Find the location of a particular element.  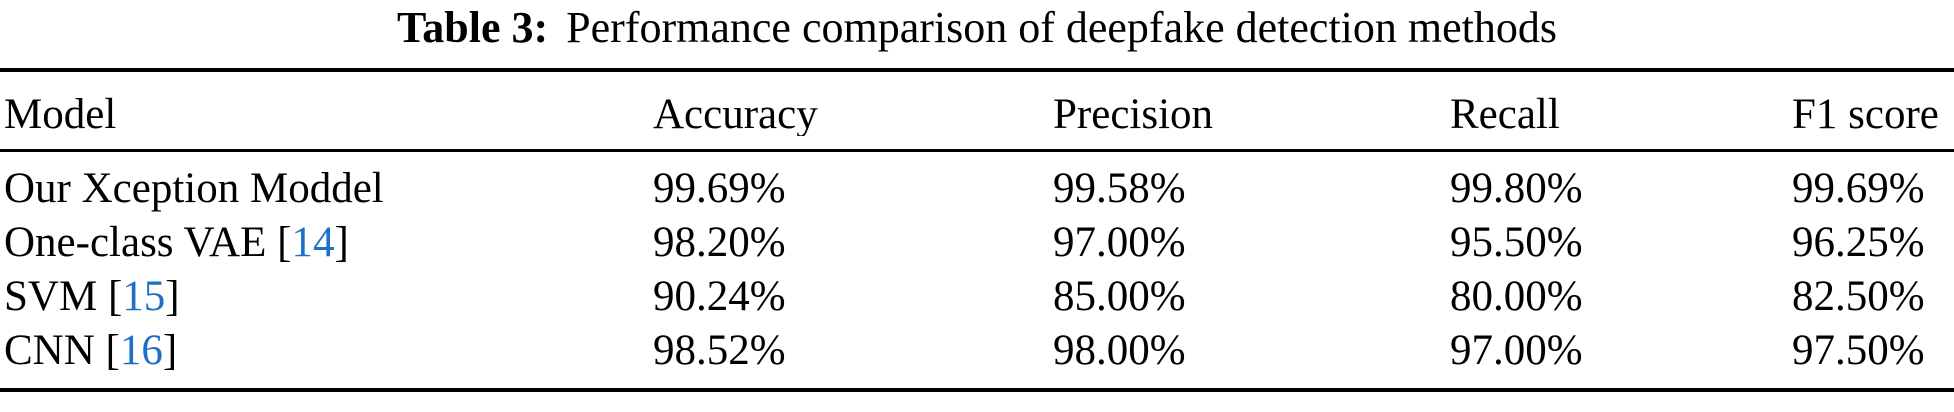

table-rule-bottom is located at coordinates (977, 390).